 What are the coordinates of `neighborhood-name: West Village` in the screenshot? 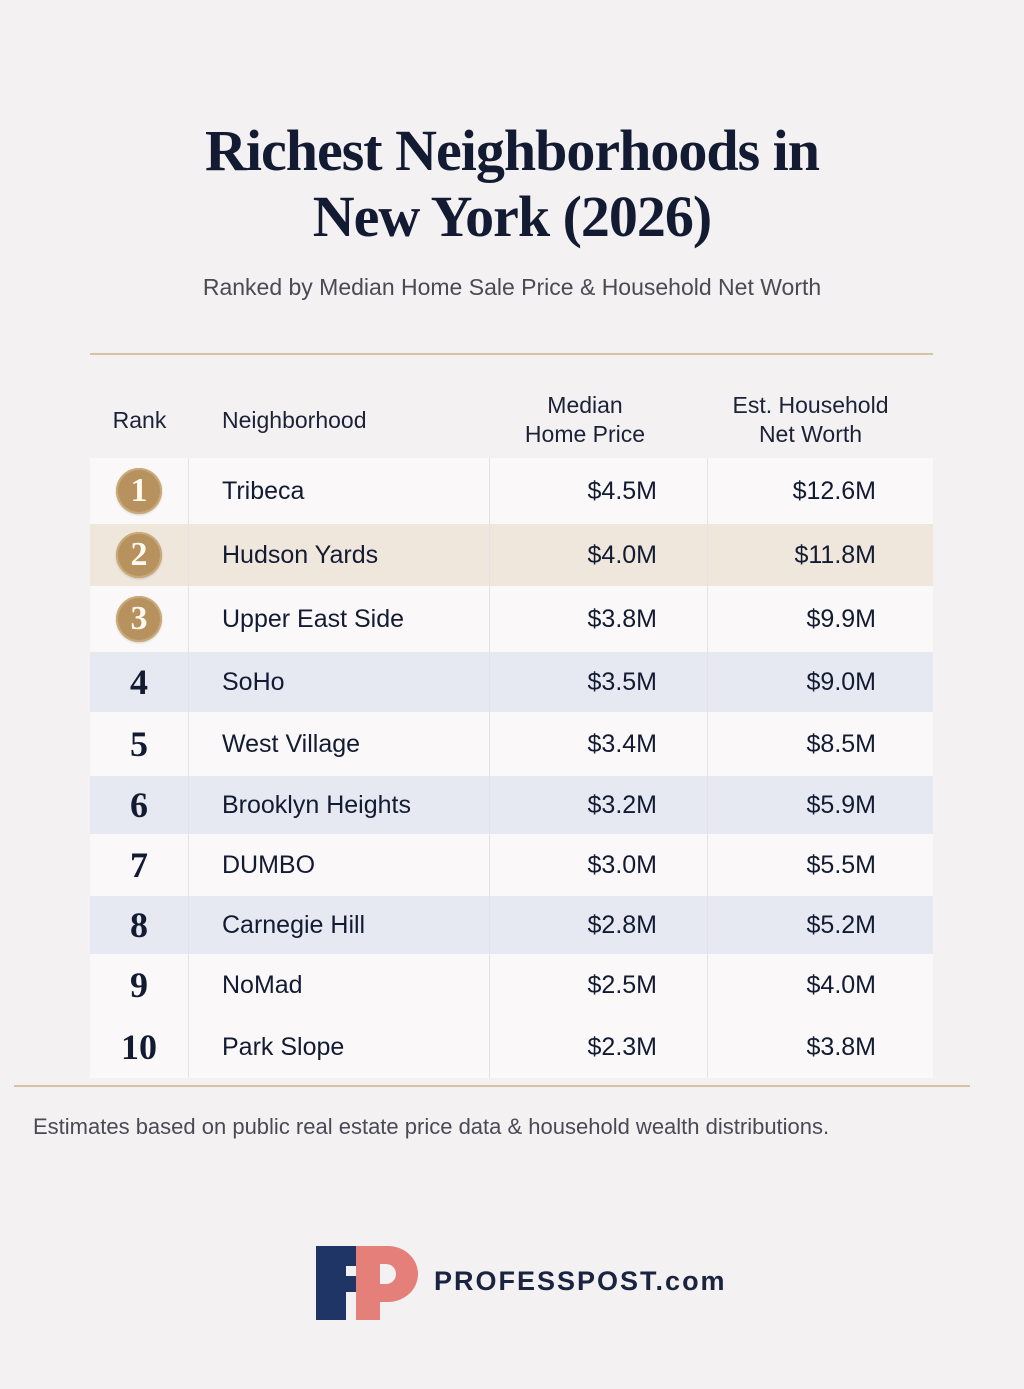 It's located at (291, 743).